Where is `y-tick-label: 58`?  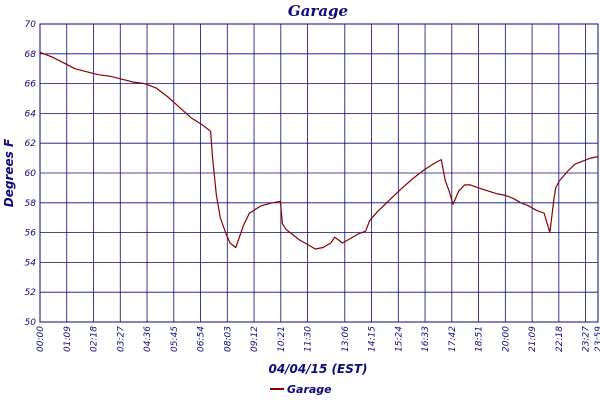 y-tick-label: 58 is located at coordinates (31, 204).